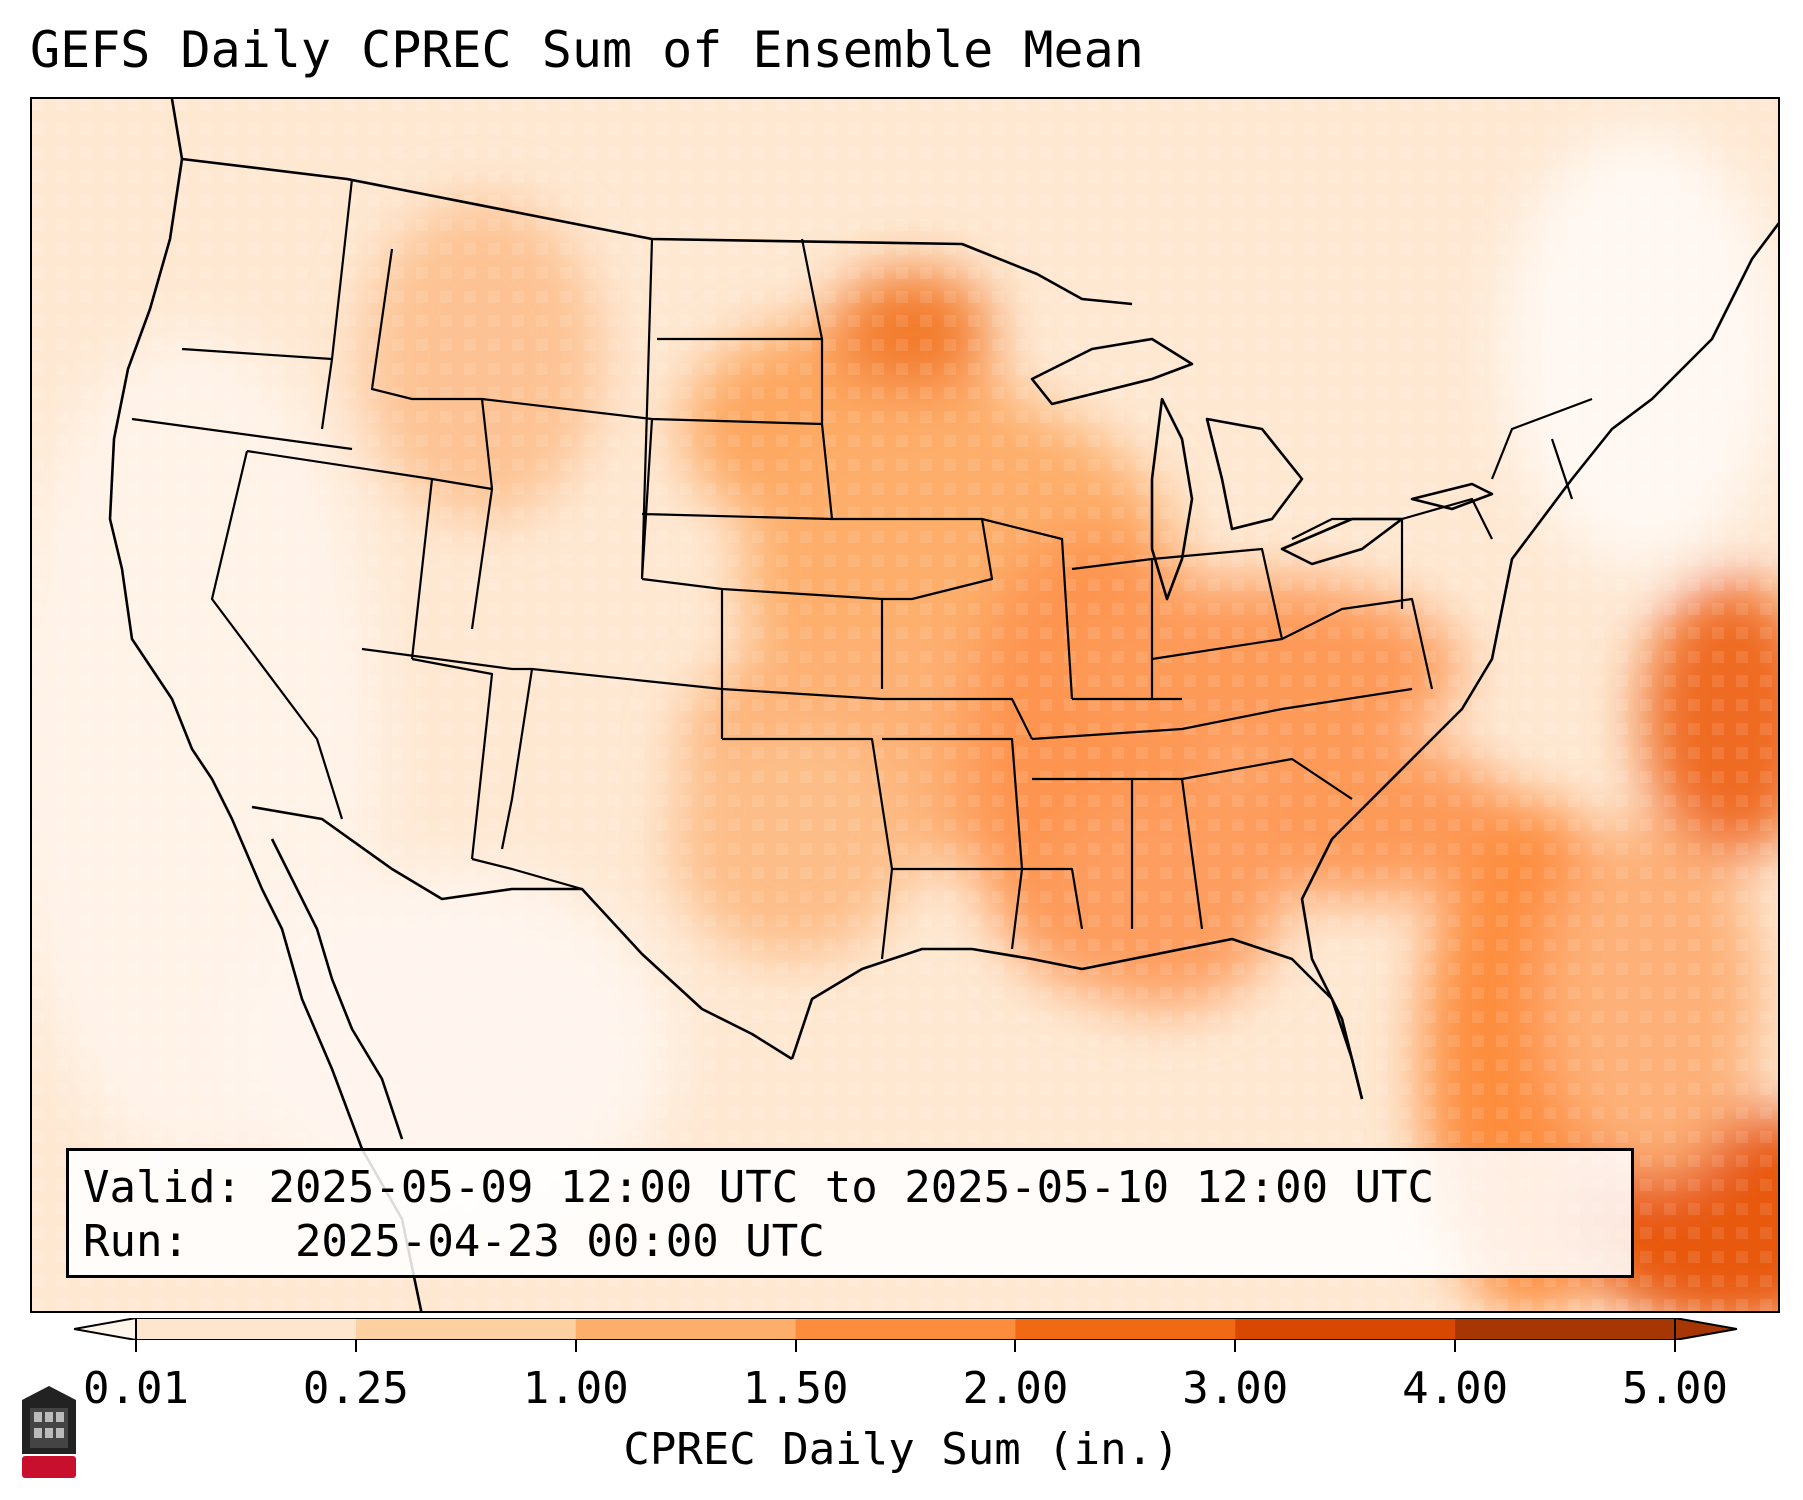 The image size is (1803, 1500). I want to click on lake-huron, so click(1254, 474).